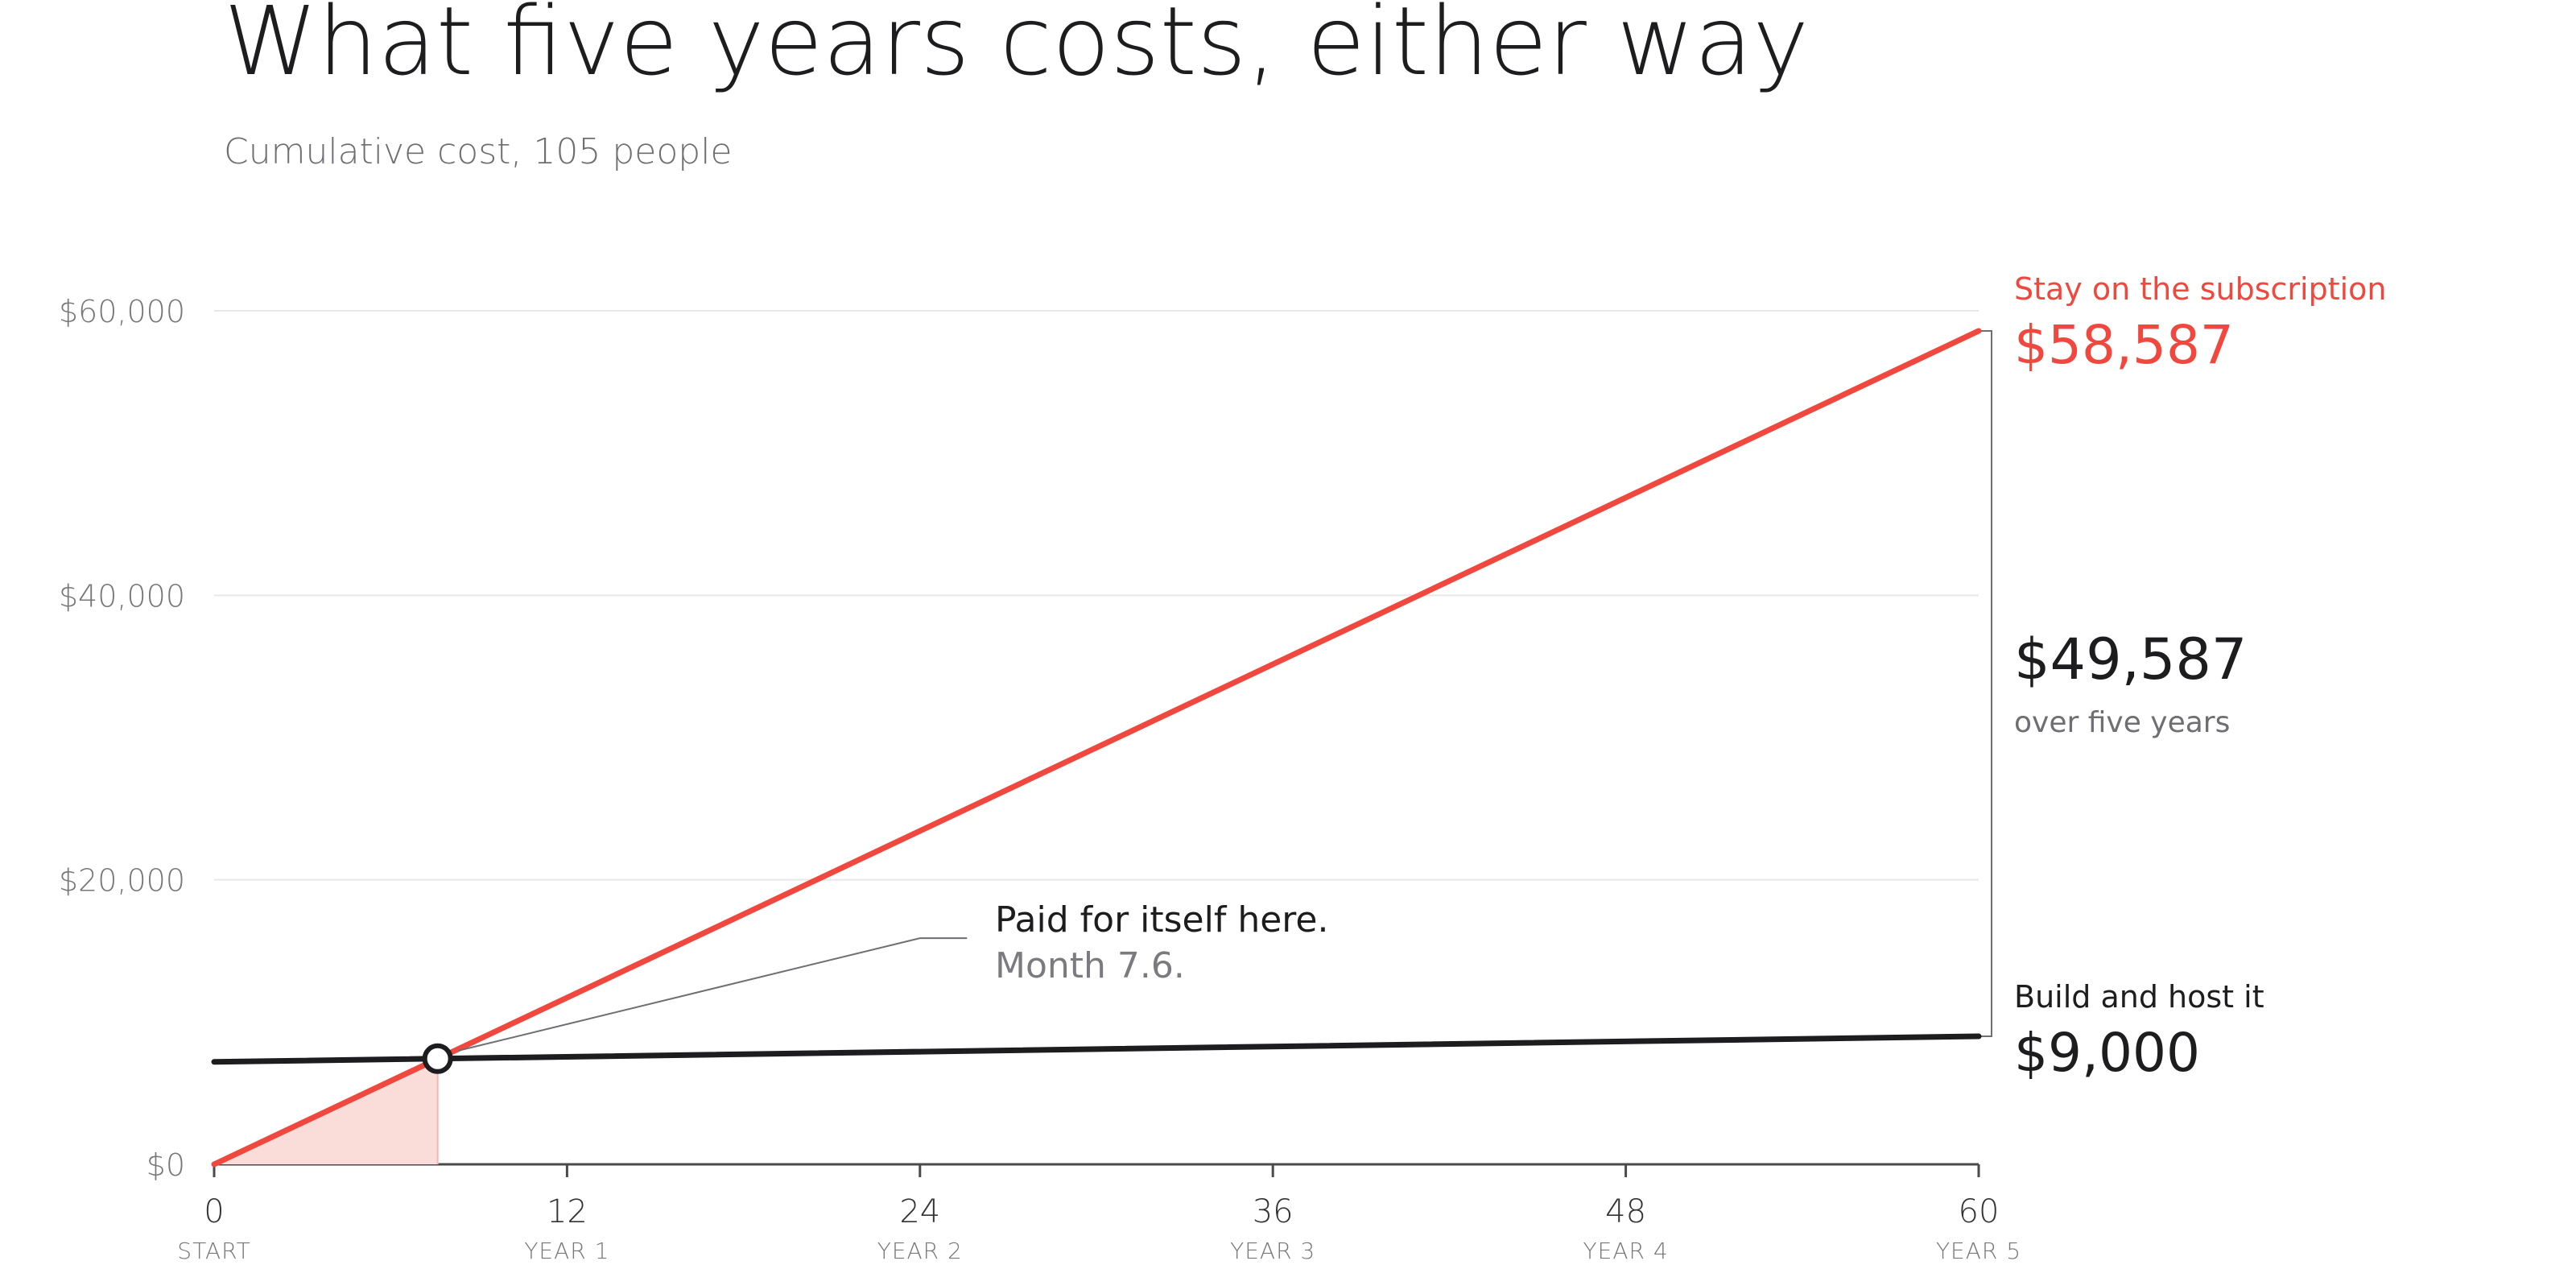 The image size is (2576, 1269). What do you see at coordinates (920, 1251) in the screenshot?
I see `x-tick-sublabel: YEAR 2` at bounding box center [920, 1251].